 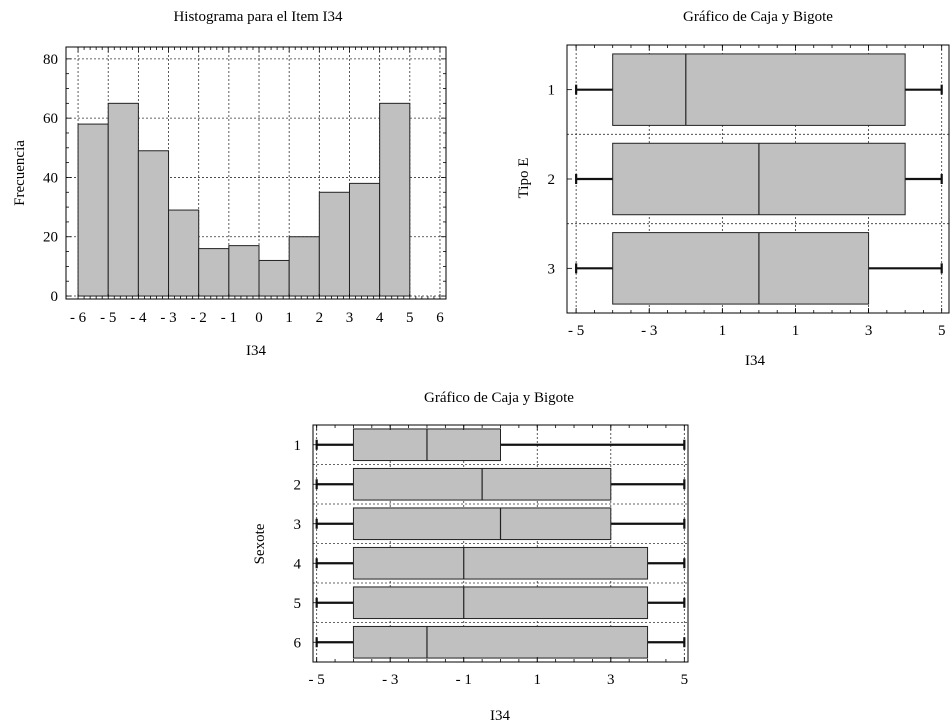 What do you see at coordinates (108, 318) in the screenshot?
I see `histogram-x-tick-label: - 5` at bounding box center [108, 318].